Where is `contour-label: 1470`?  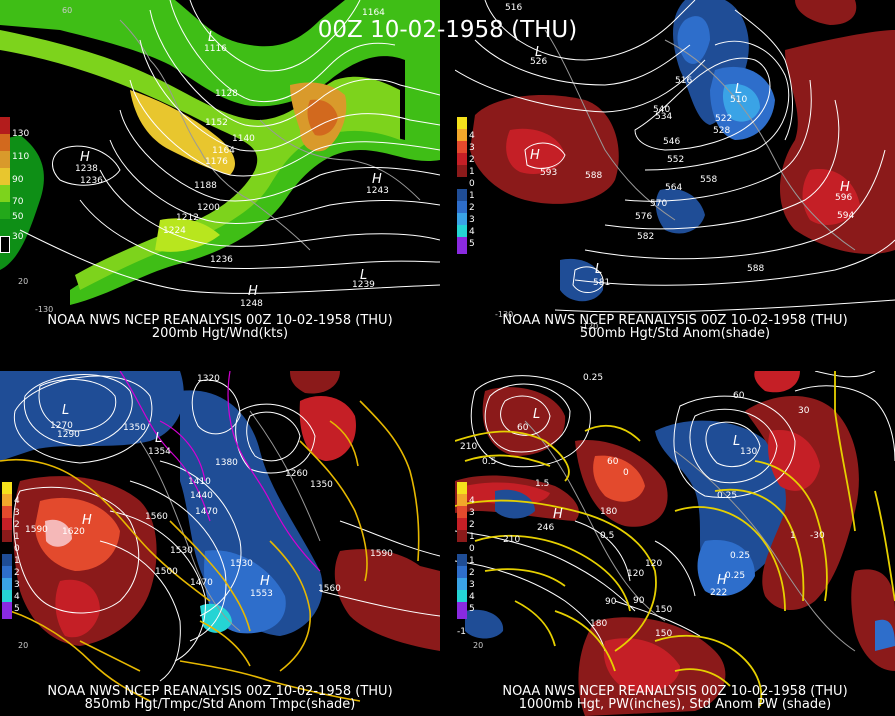
contour-label: 1470 is located at coordinates (206, 512).